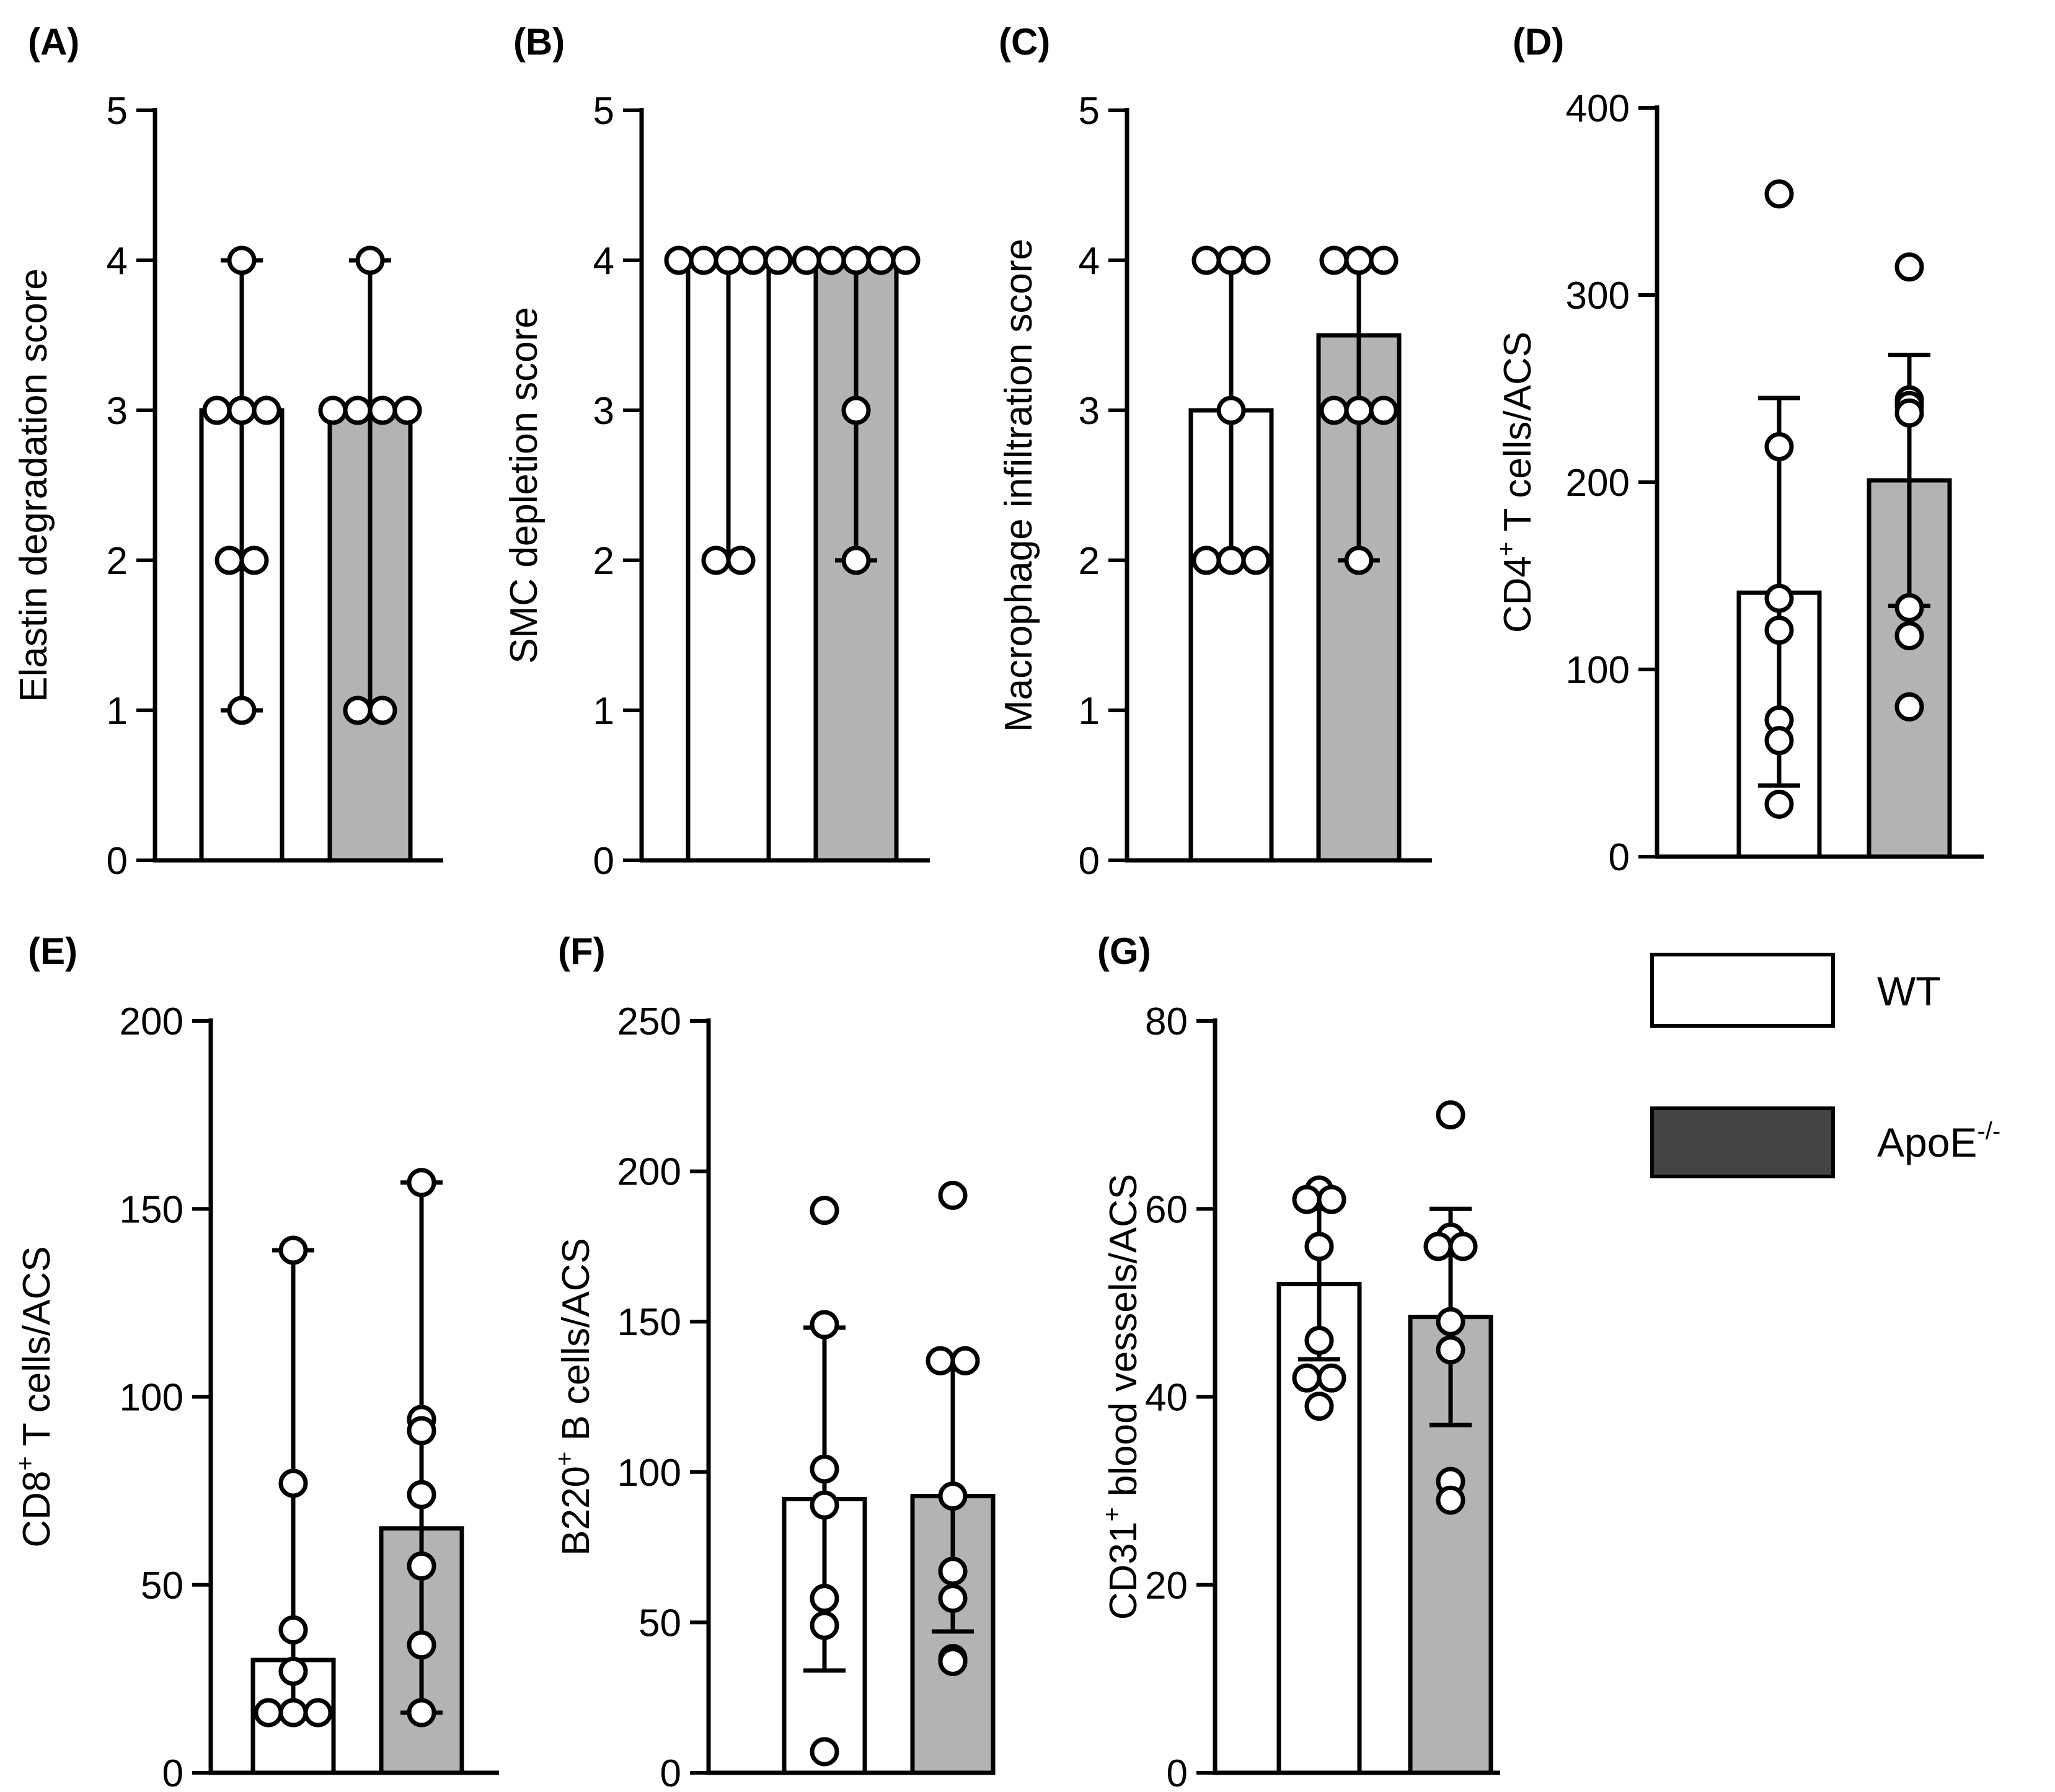  What do you see at coordinates (574, 1397) in the screenshot?
I see `y-axis-title: B220+ B cells/ACS` at bounding box center [574, 1397].